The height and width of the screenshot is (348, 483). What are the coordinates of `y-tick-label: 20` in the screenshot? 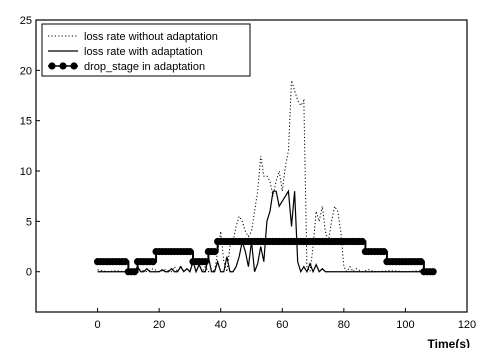 It's located at (26, 71).